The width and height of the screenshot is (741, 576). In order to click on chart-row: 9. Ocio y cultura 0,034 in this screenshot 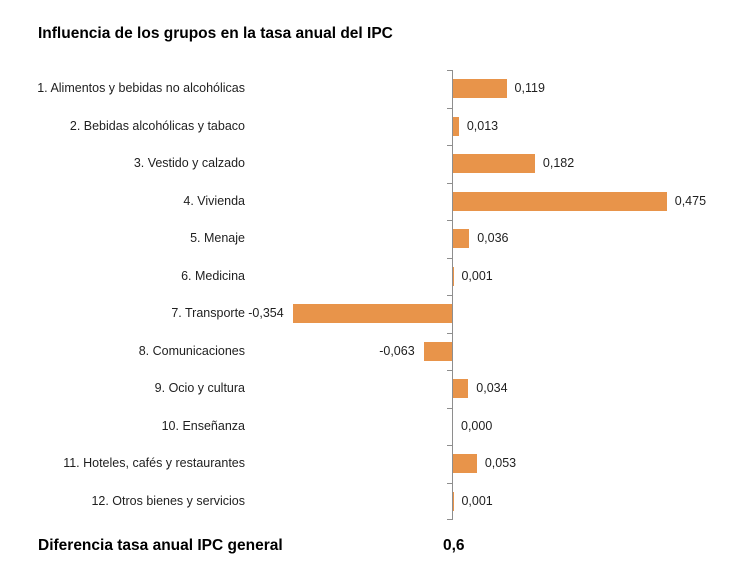, I will do `click(370, 389)`.